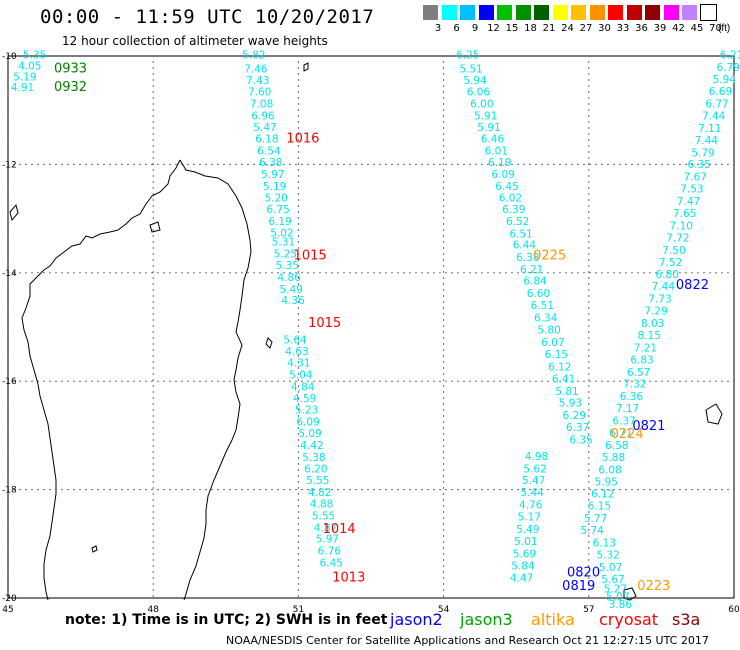 This screenshot has width=740, height=650. I want to click on wave-height-value: 4.87, so click(325, 528).